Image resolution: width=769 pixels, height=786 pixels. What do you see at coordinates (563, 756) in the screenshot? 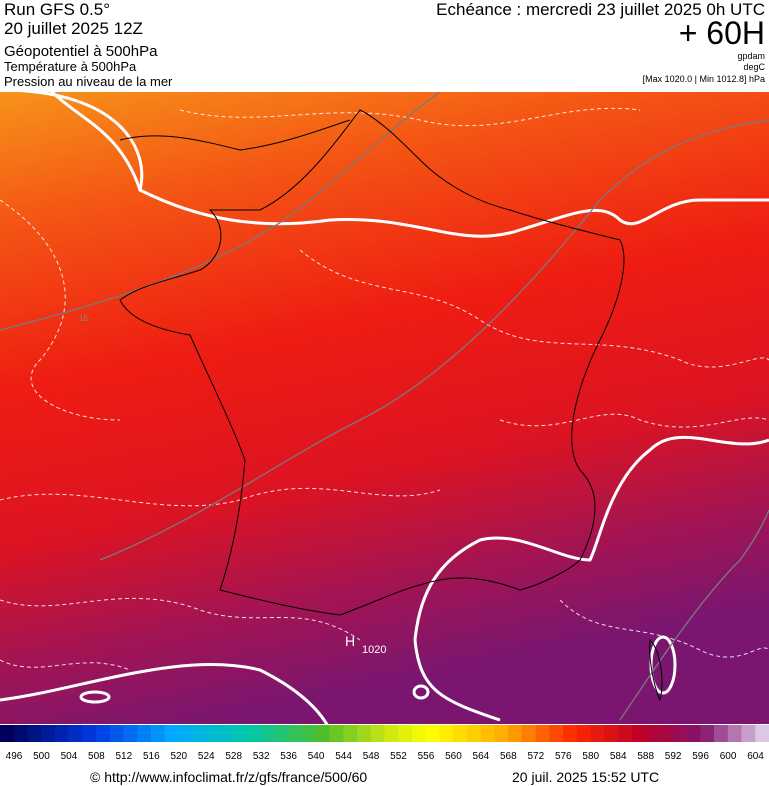
I see `colorbar-label: 576` at bounding box center [563, 756].